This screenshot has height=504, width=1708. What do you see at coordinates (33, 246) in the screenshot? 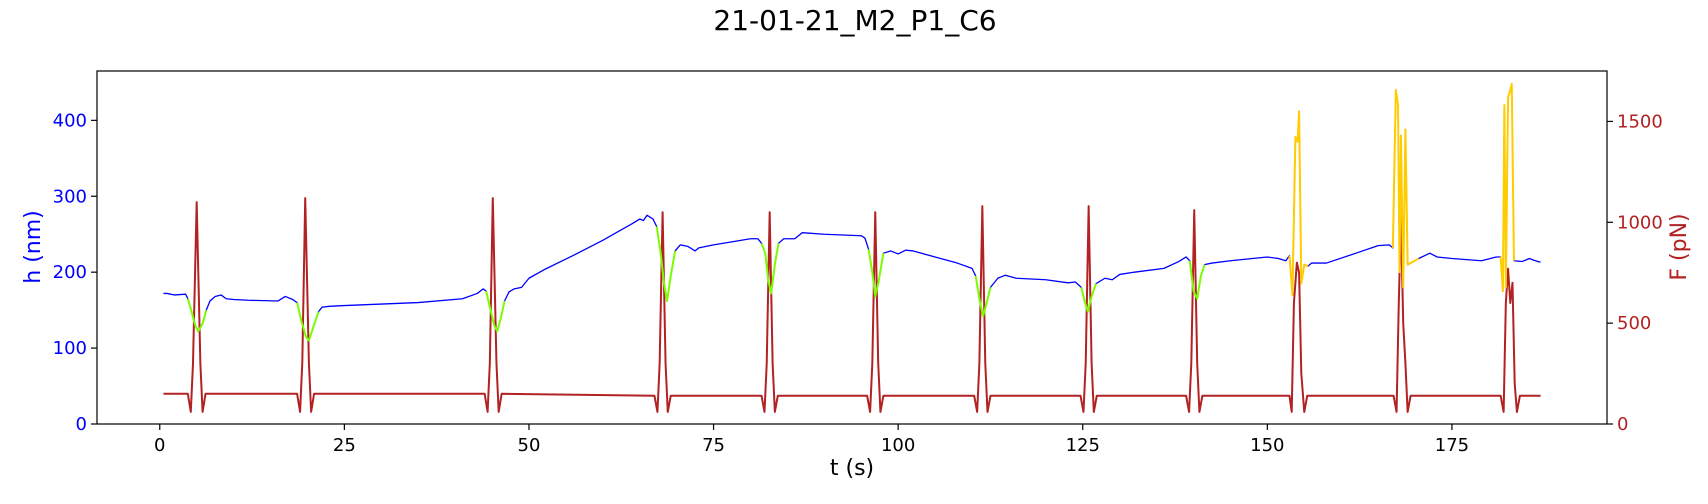
I see `y-axis-left-label: h (nm)` at bounding box center [33, 246].